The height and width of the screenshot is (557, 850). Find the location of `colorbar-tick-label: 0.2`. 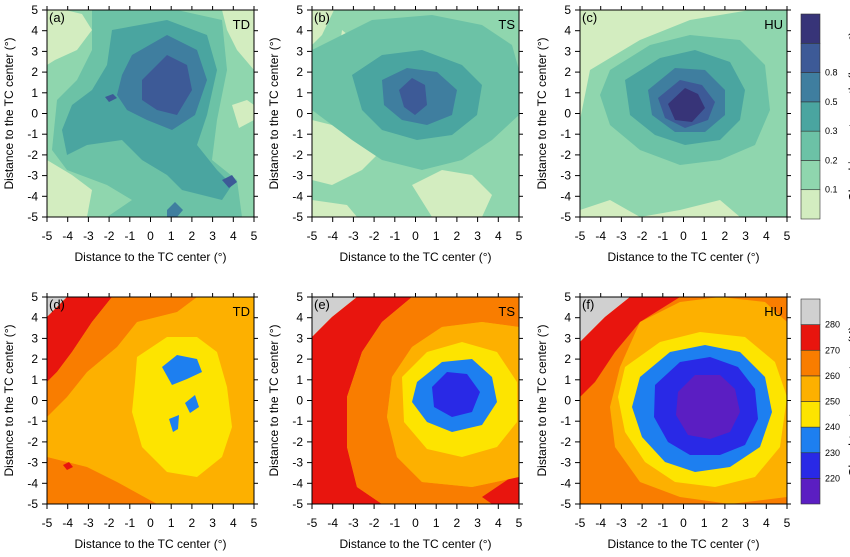

colorbar-tick-label: 0.2 is located at coordinates (831, 160).